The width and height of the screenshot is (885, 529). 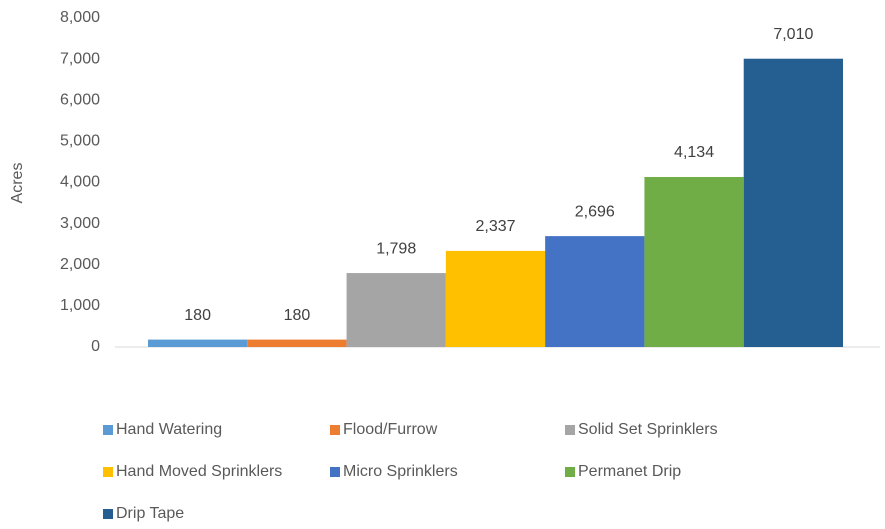 What do you see at coordinates (595, 211) in the screenshot?
I see `data-label: 2,696` at bounding box center [595, 211].